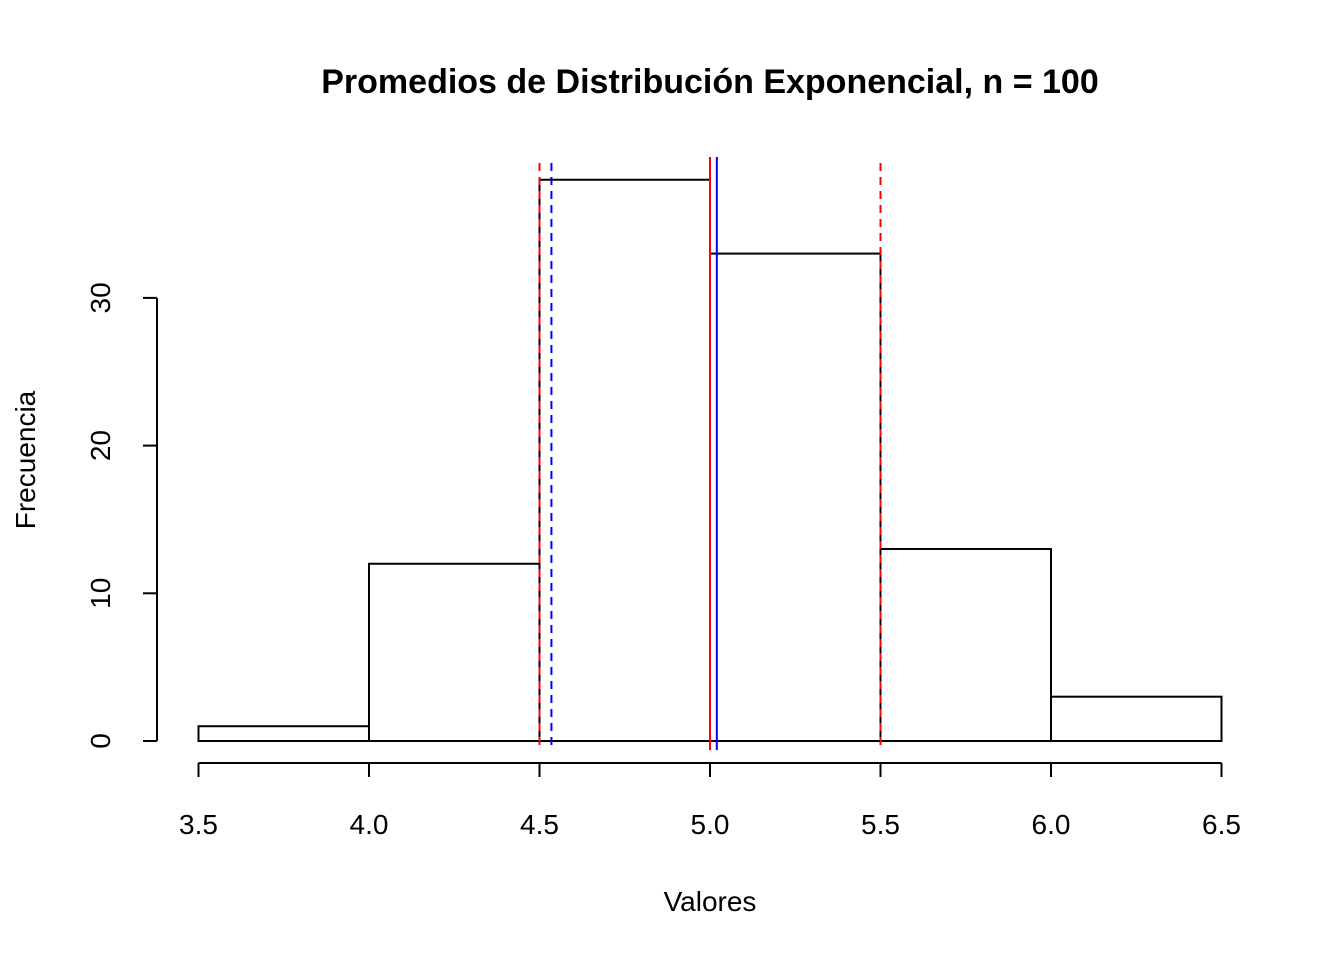 The height and width of the screenshot is (960, 1344). Describe the element at coordinates (100, 297) in the screenshot. I see `y-tick-label-3: 30` at that location.